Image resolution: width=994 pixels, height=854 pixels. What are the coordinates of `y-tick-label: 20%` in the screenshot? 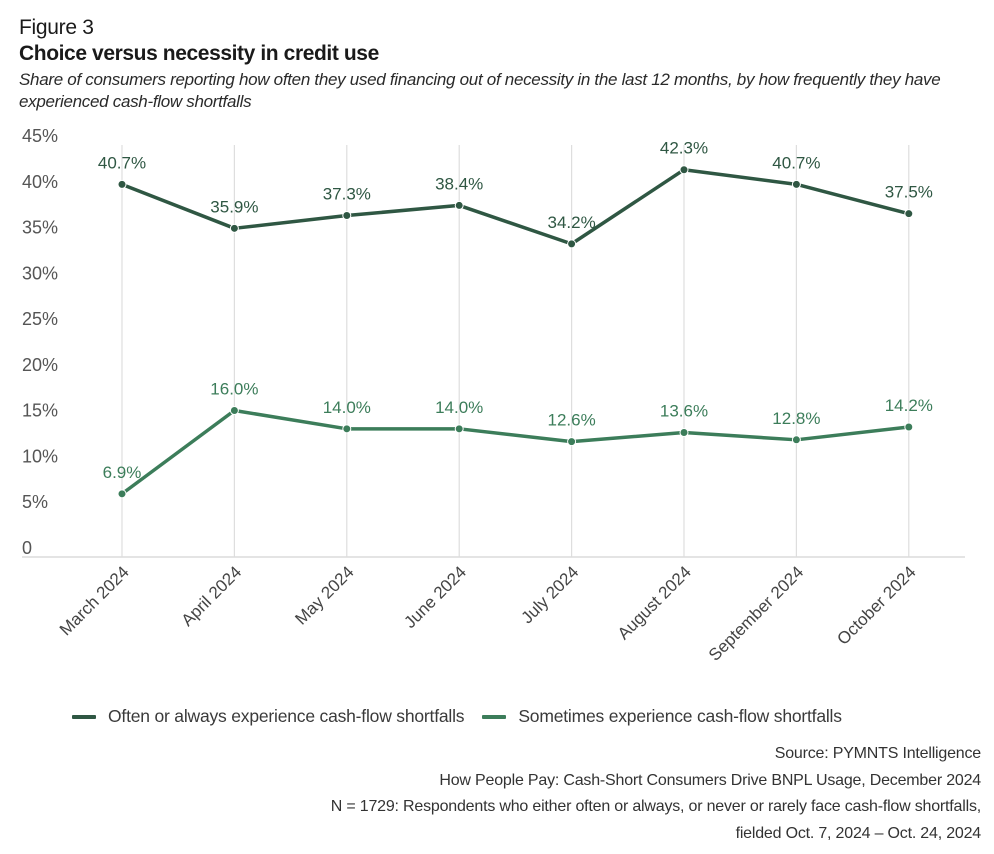 It's located at (40, 365).